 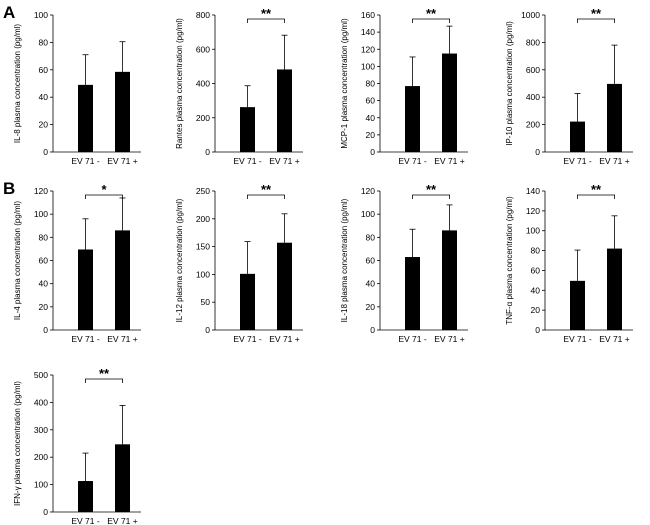 What do you see at coordinates (41, 430) in the screenshot?
I see `y-tick-label: 300` at bounding box center [41, 430].